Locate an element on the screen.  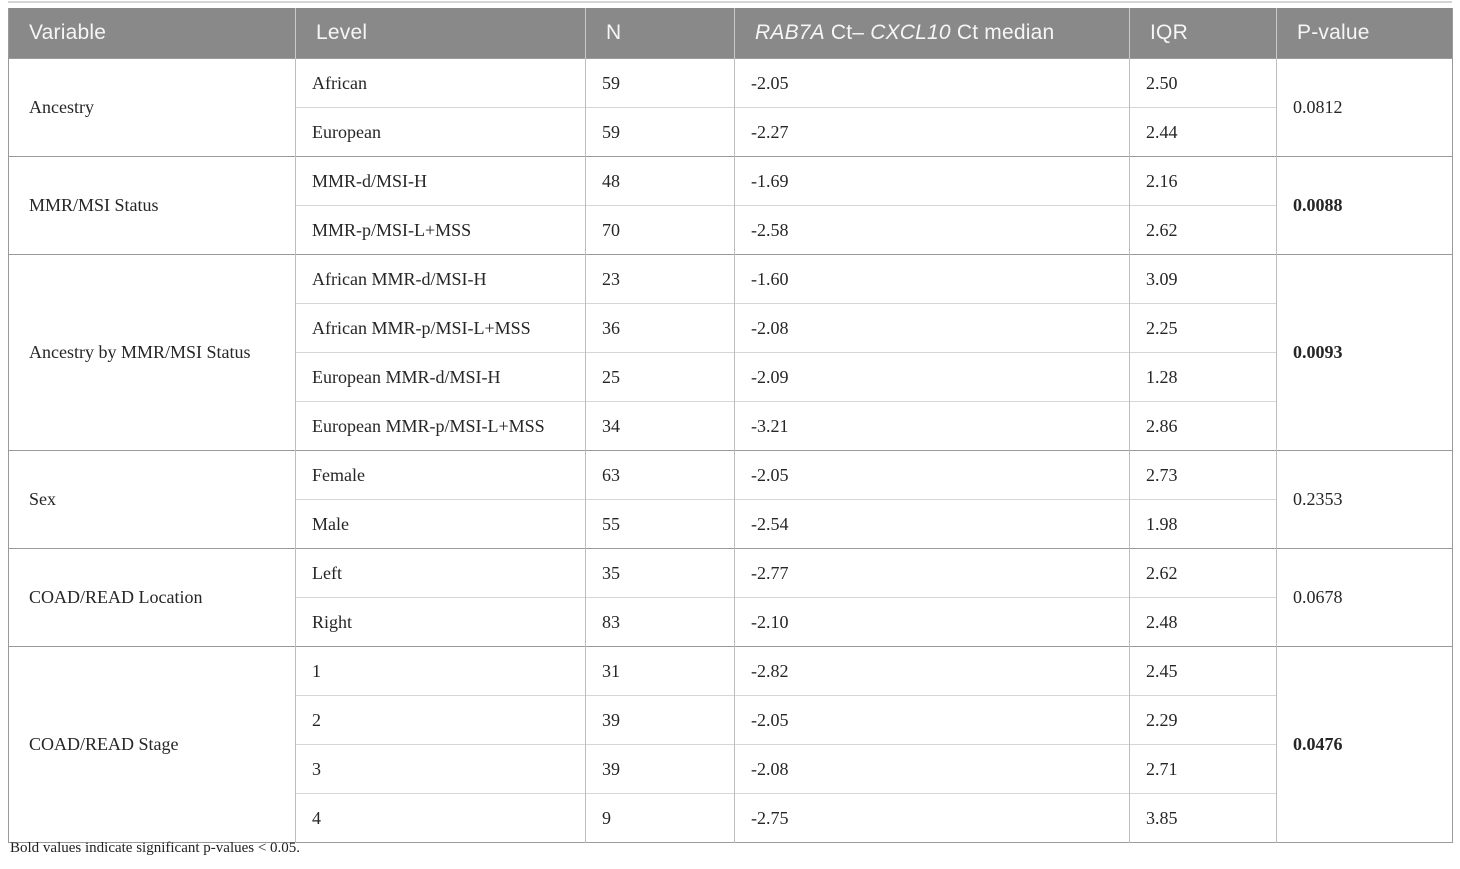
table-row: African MMR-p/MSI-L+MSS 36 -2.08 2.25 is located at coordinates (731, 328).